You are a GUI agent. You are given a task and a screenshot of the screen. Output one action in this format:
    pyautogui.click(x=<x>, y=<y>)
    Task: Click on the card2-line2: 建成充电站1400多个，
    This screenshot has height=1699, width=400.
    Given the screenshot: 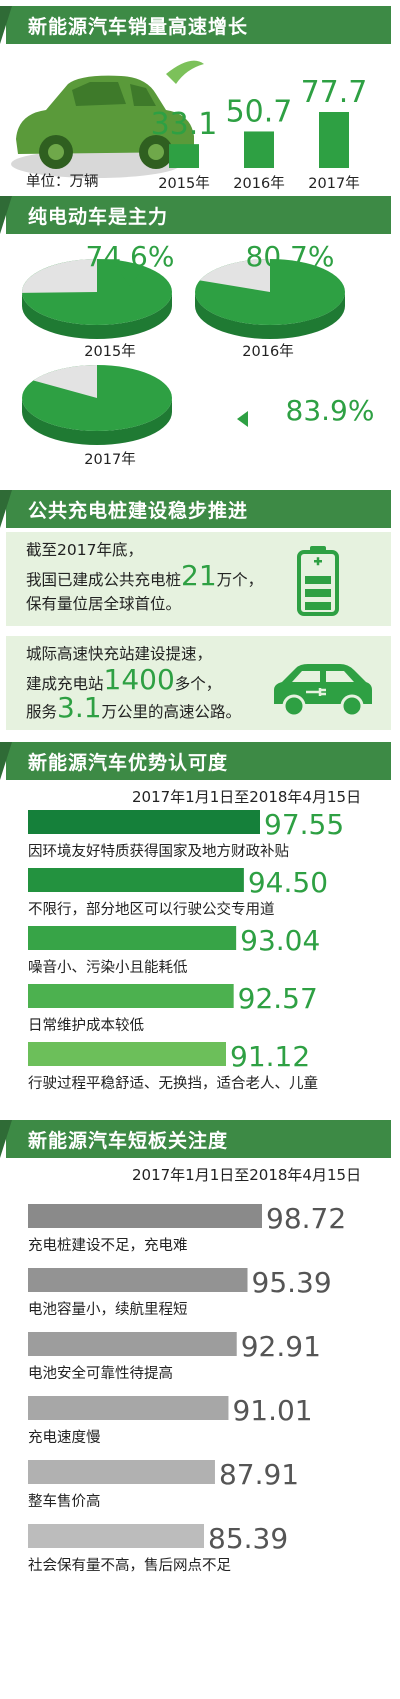 What is the action you would take?
    pyautogui.click(x=123, y=682)
    